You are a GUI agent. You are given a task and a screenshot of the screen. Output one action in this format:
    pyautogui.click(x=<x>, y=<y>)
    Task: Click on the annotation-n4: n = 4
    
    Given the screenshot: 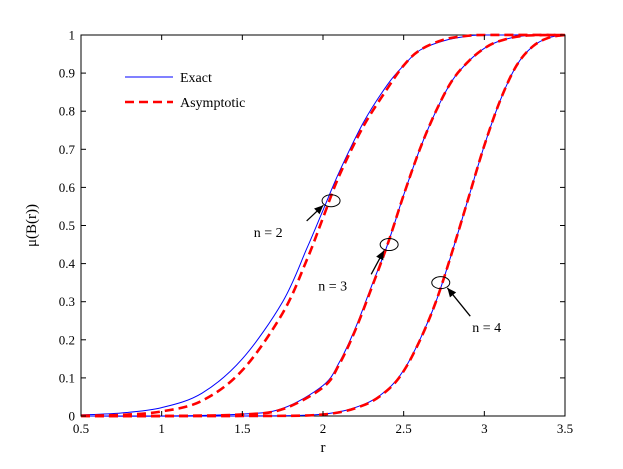 What is the action you would take?
    pyautogui.click(x=466, y=306)
    